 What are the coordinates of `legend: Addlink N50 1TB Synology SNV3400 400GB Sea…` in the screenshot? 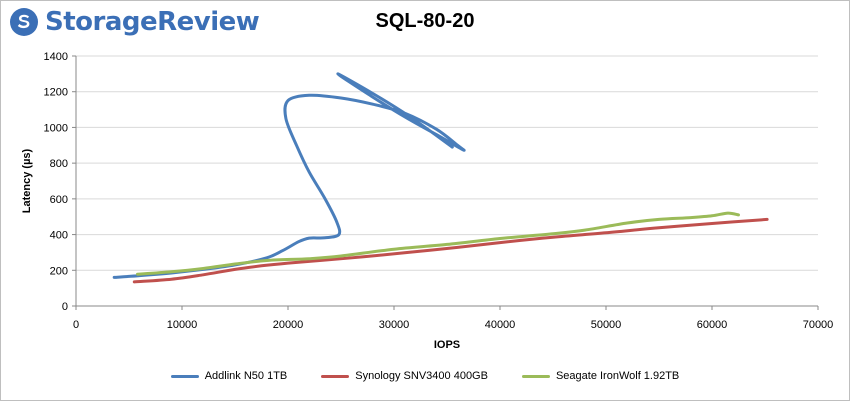 It's located at (425, 376).